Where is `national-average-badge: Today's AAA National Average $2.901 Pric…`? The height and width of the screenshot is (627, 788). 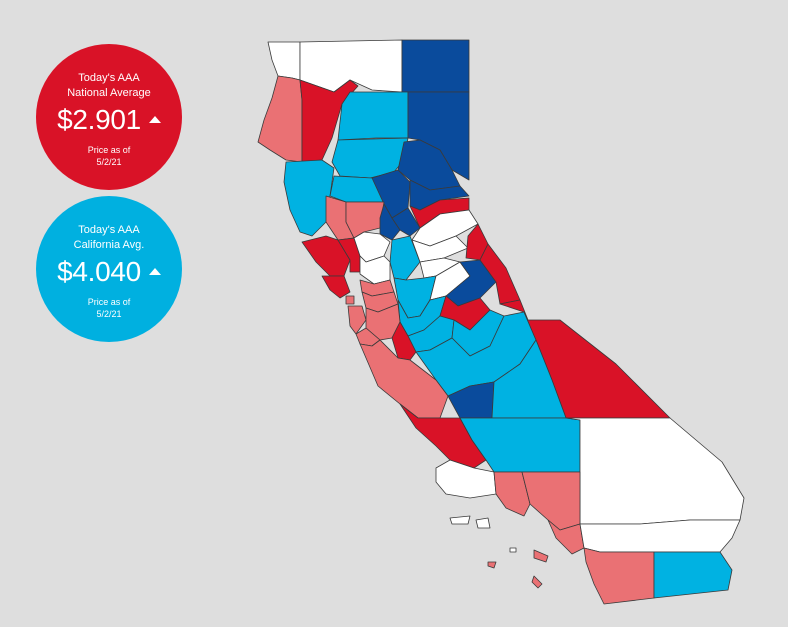 national-average-badge: Today's AAA National Average $2.901 Pric… is located at coordinates (109, 117).